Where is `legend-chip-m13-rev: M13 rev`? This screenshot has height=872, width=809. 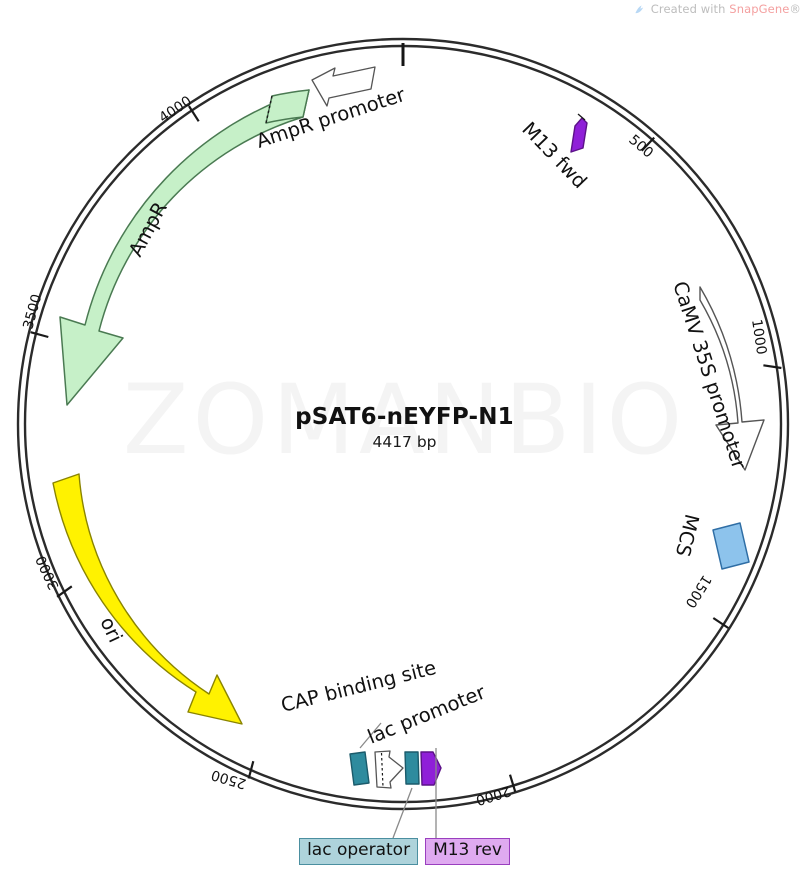
legend-chip-m13-rev: M13 rev is located at coordinates (467, 851).